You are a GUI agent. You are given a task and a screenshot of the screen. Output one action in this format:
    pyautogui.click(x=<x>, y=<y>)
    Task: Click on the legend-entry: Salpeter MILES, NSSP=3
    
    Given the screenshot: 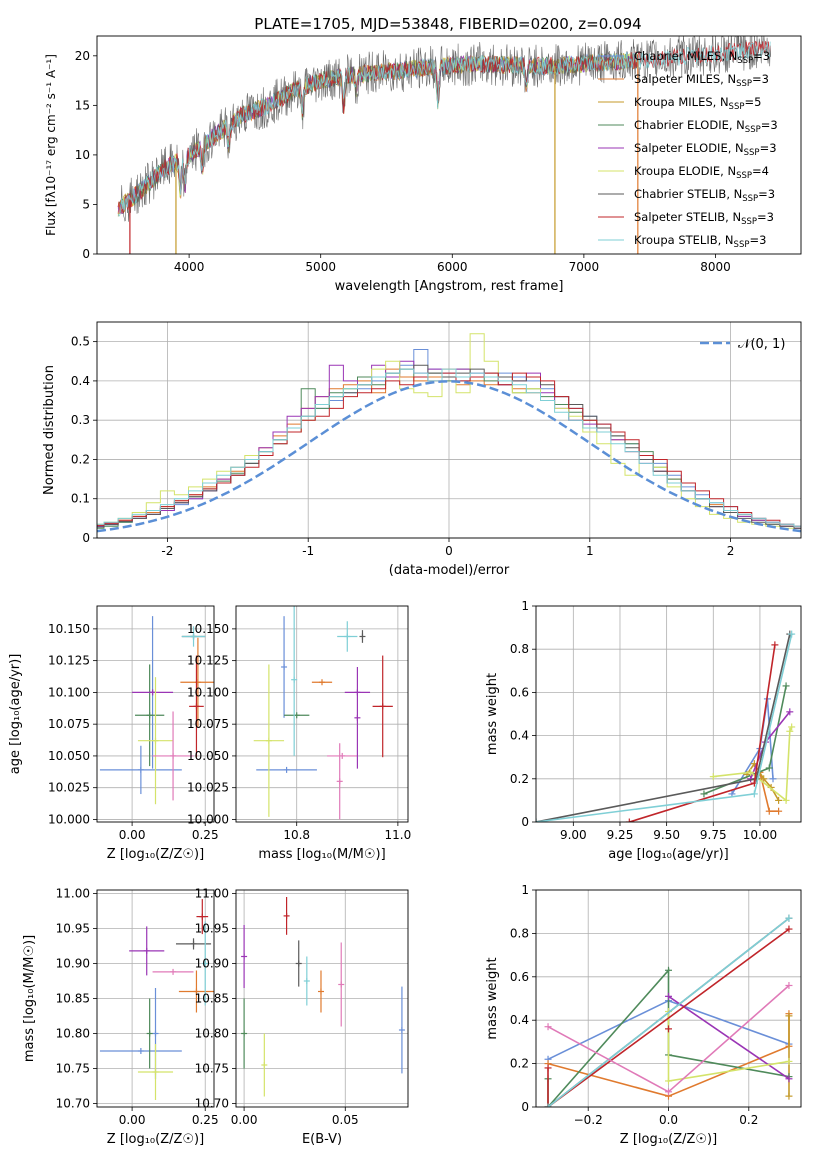 What is the action you would take?
    pyautogui.click(x=701, y=80)
    